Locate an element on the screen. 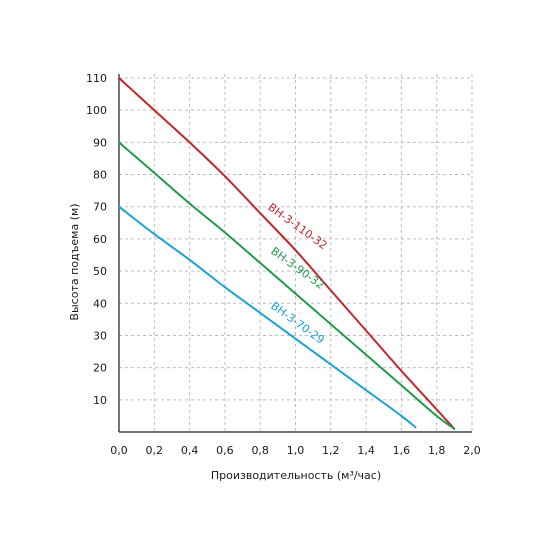  y-tick-label: 20 is located at coordinates (100, 368).